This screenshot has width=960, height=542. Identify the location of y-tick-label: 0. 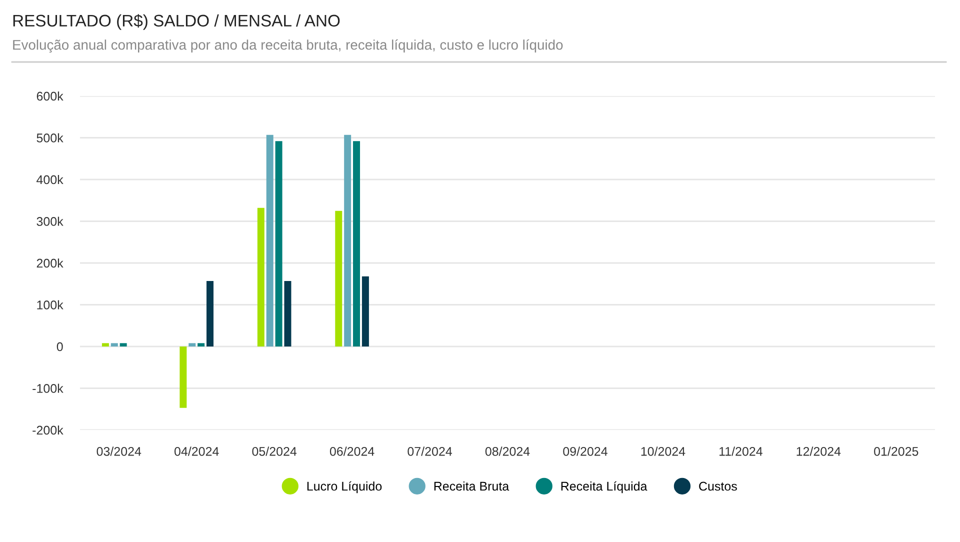
(59, 347).